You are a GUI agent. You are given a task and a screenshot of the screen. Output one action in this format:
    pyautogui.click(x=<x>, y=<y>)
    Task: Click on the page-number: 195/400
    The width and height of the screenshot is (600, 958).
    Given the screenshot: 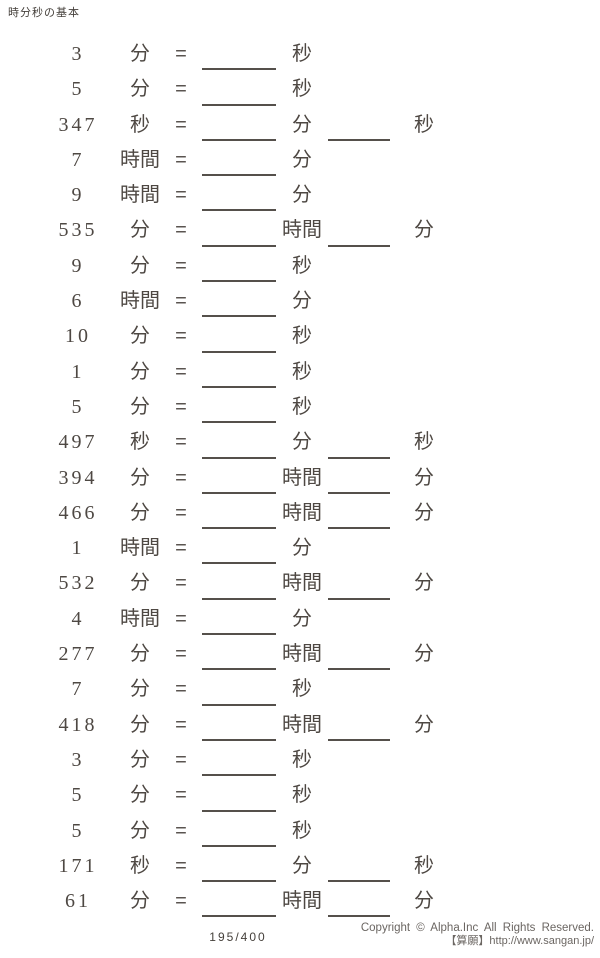 What is the action you would take?
    pyautogui.click(x=238, y=937)
    